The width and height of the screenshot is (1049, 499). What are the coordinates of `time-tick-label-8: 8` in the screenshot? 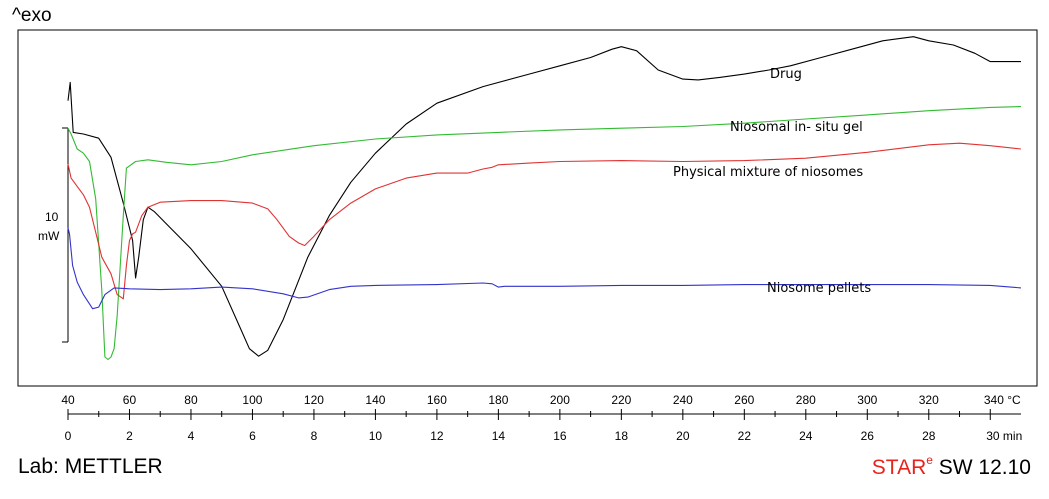 It's located at (314, 436).